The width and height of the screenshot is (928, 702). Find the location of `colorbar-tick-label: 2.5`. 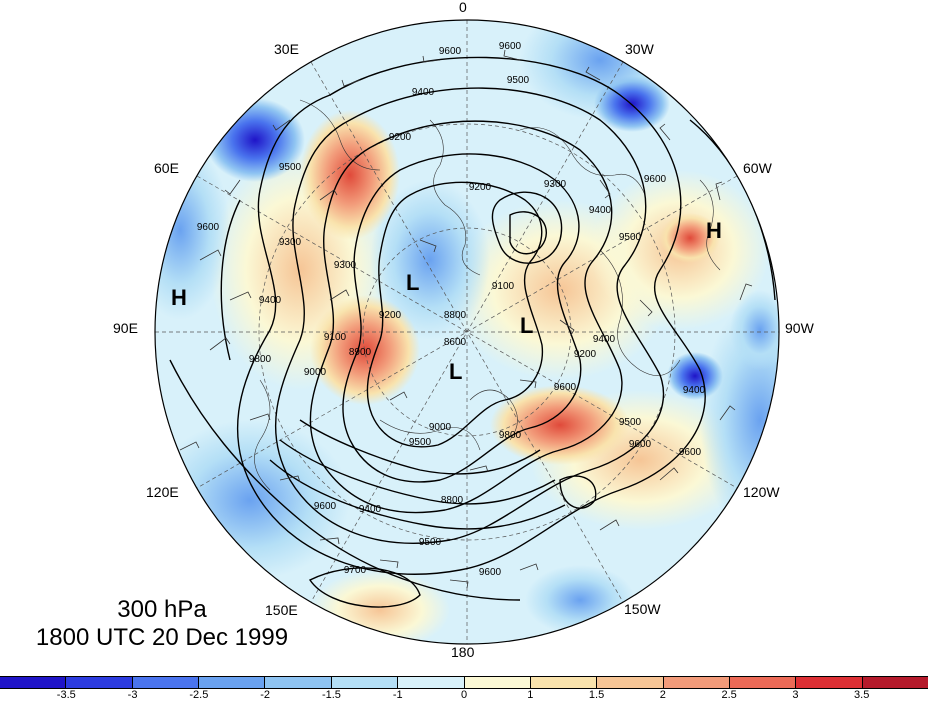

colorbar-tick-label: 2.5 is located at coordinates (729, 695).